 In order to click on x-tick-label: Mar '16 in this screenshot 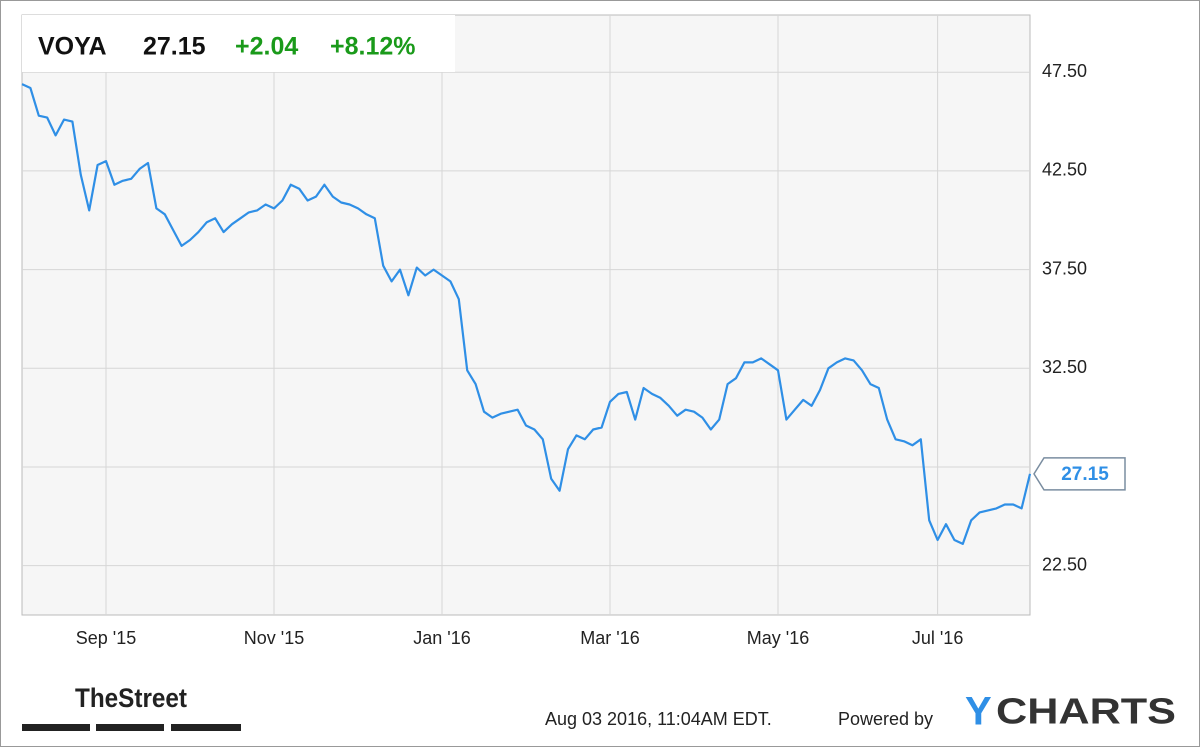, I will do `click(609, 638)`.